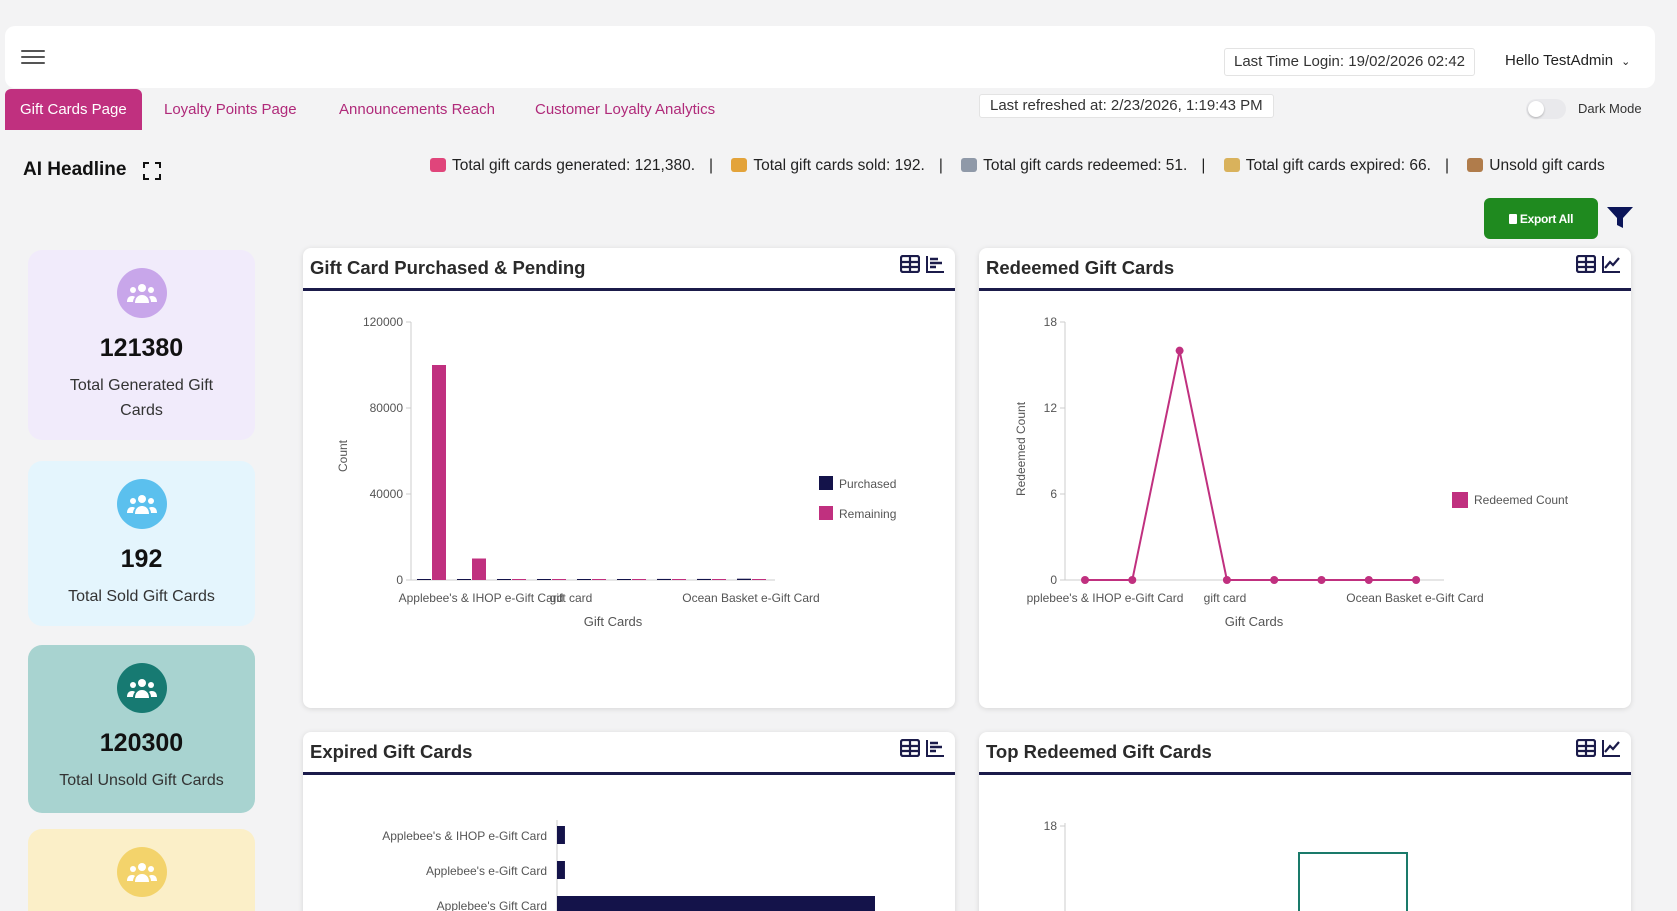 This screenshot has height=911, width=1677. I want to click on ticker-item: Total gift cards sold: 192., so click(828, 166).